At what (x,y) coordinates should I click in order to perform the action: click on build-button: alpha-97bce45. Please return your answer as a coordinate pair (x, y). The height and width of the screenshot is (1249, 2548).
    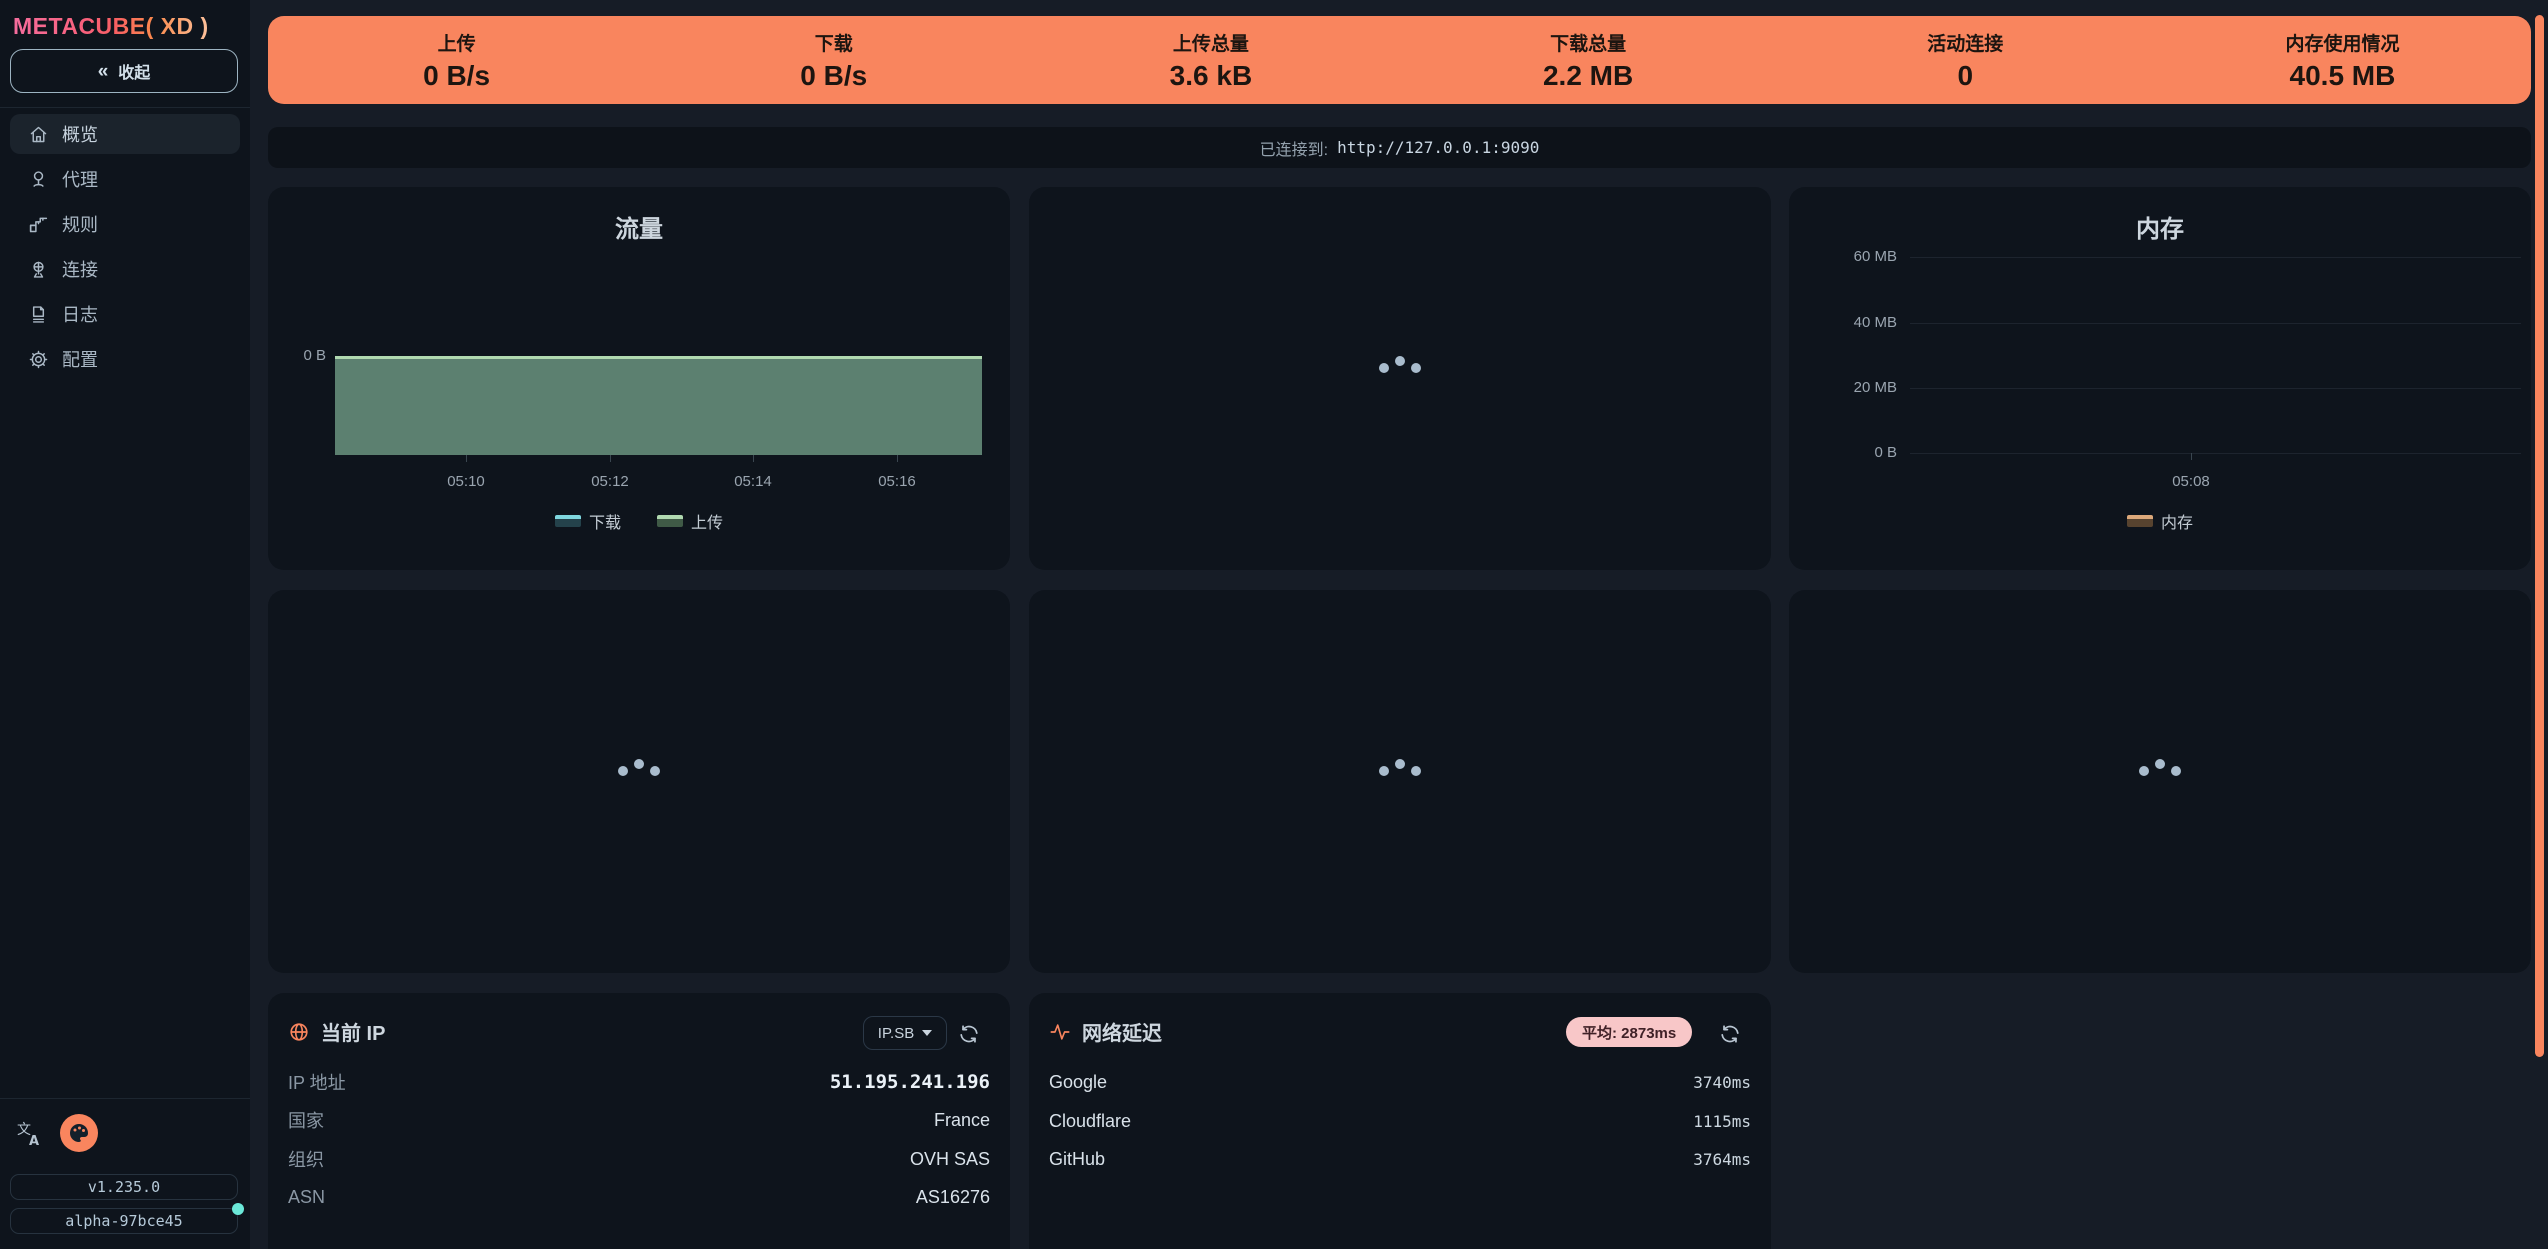
    Looking at the image, I should click on (124, 1221).